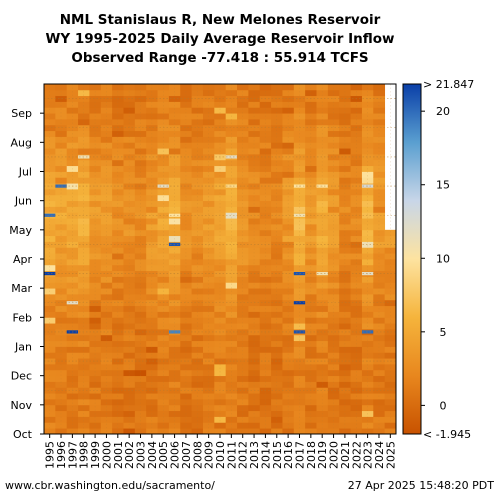 The height and width of the screenshot is (500, 500). I want to click on x-tick-label: 2016, so click(288, 455).